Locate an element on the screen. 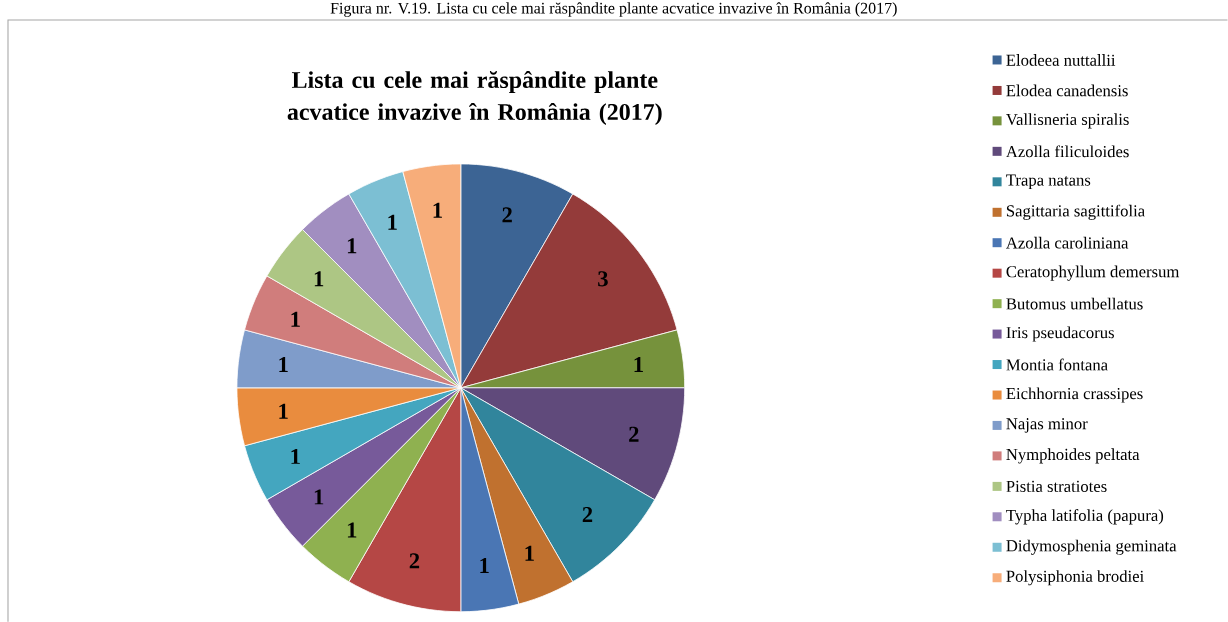 The height and width of the screenshot is (622, 1228). legend-label: Sagittaria sagittifolia is located at coordinates (1075, 212).